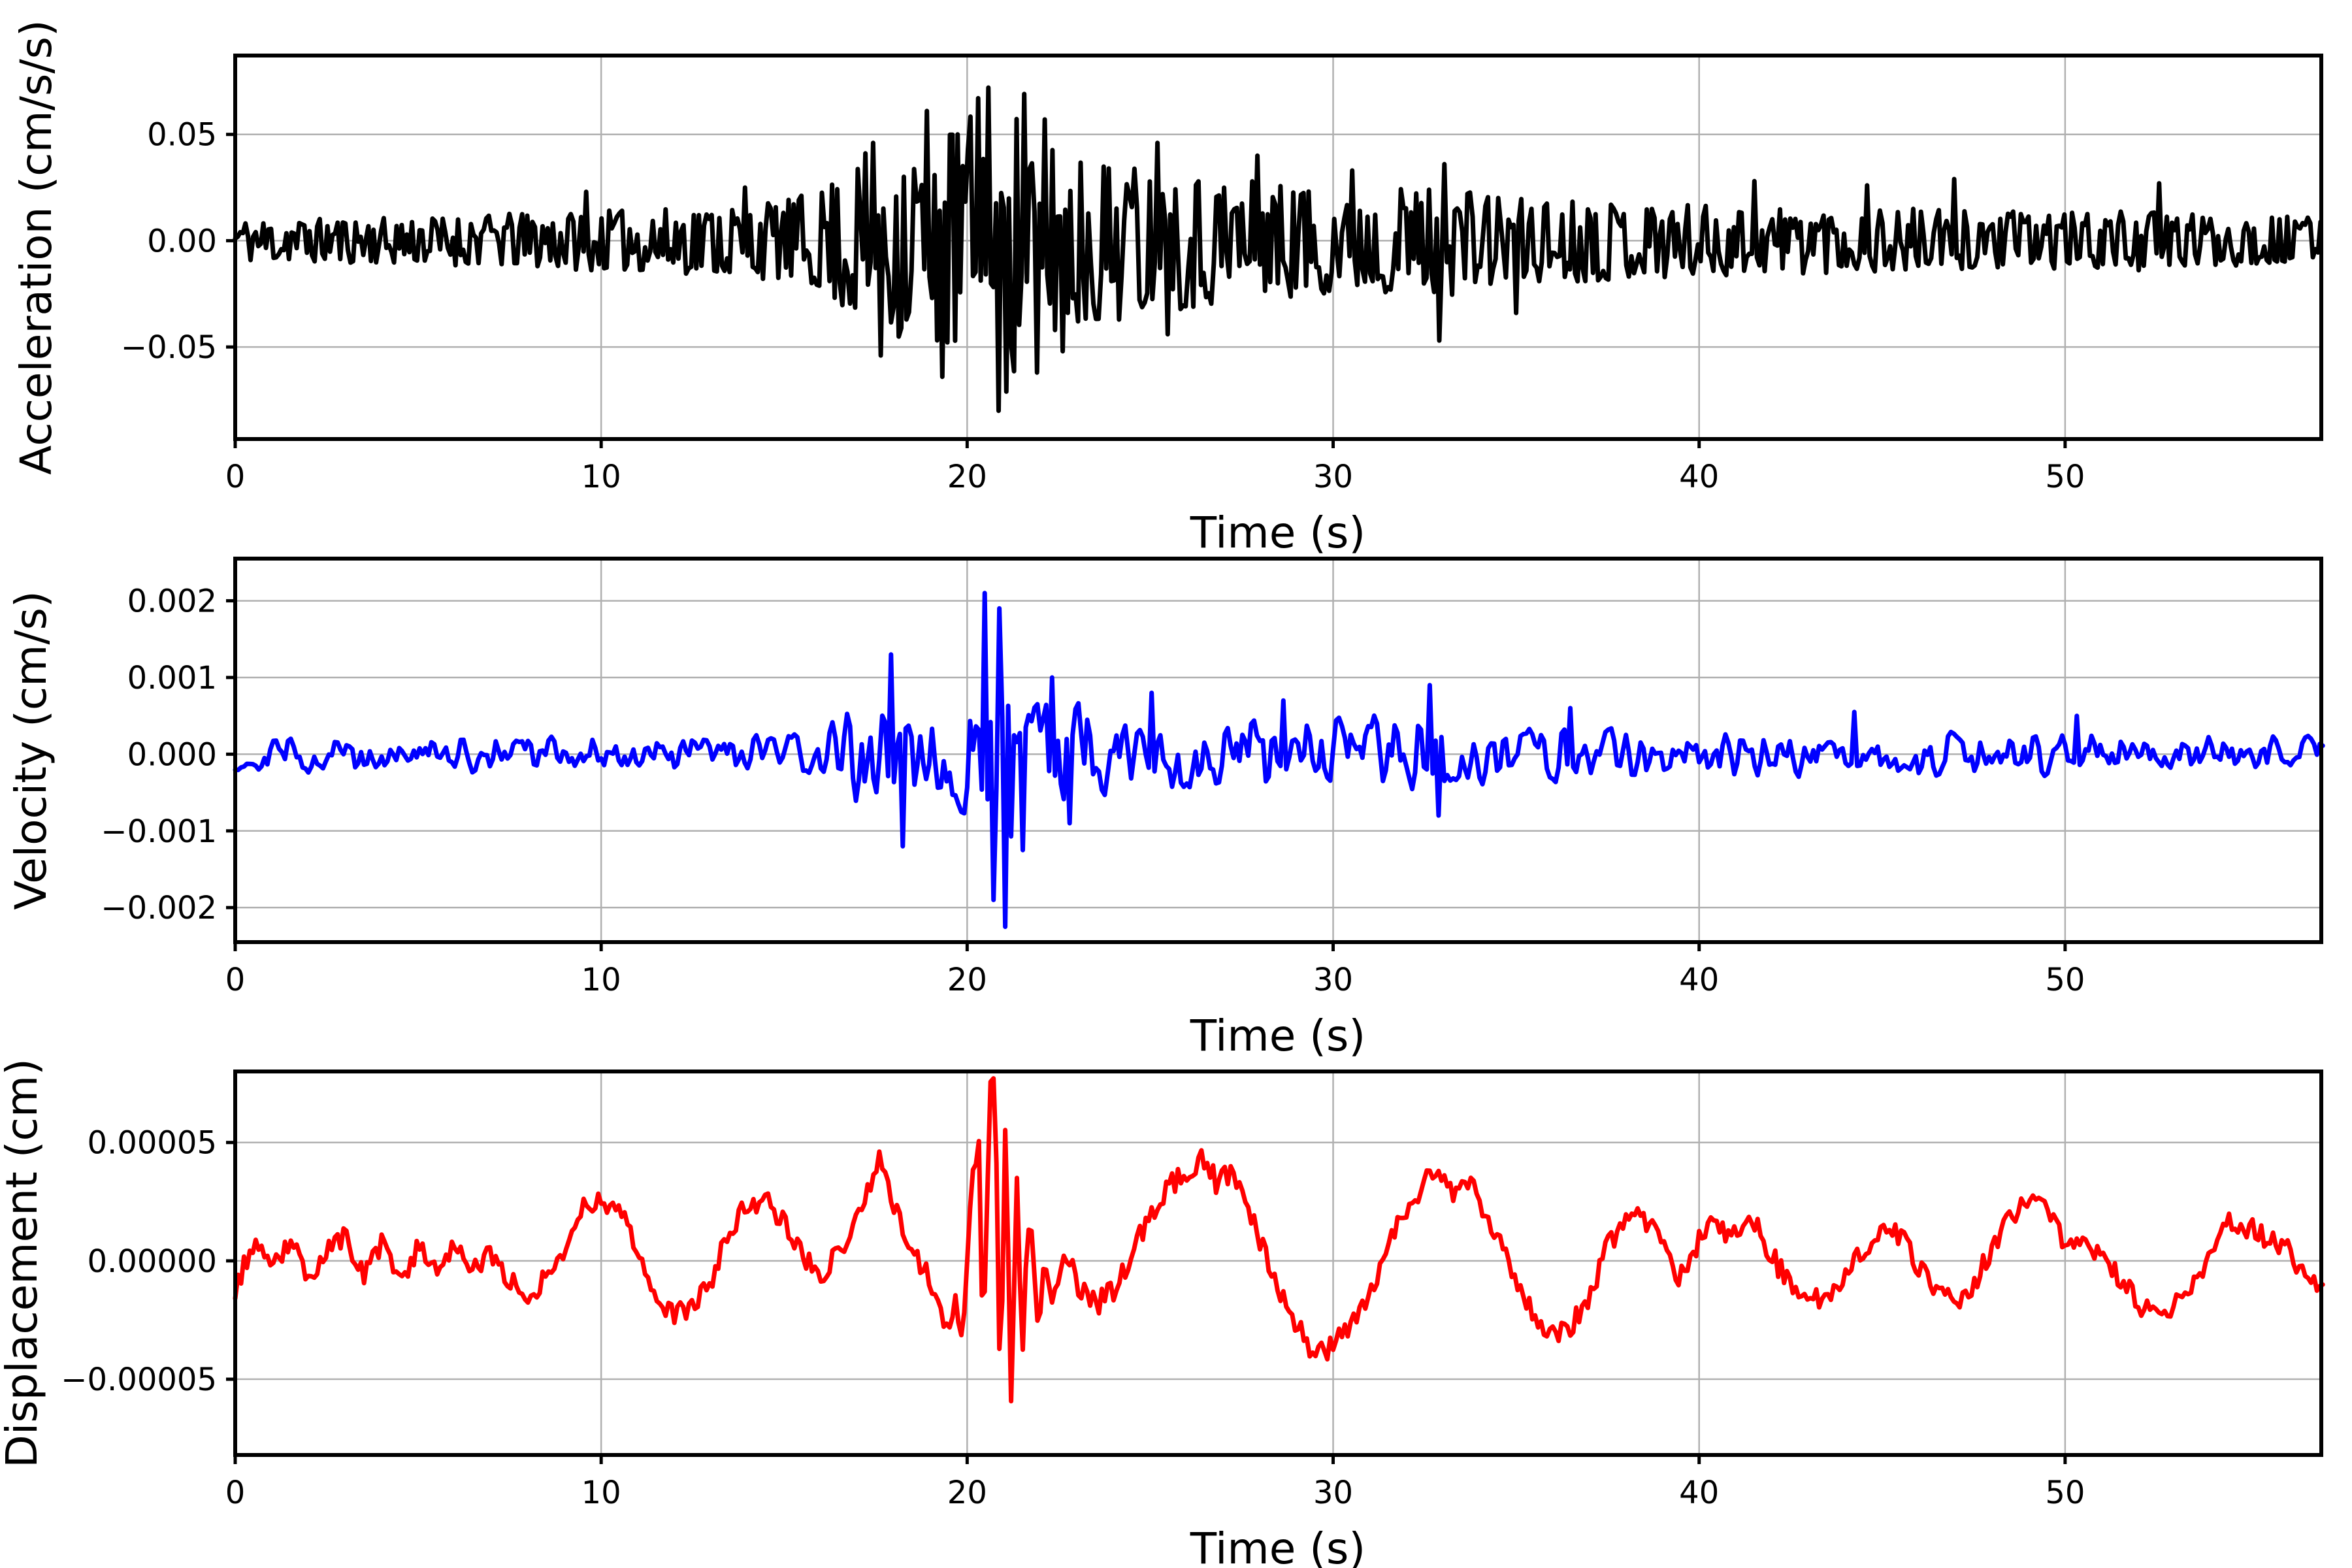 The width and height of the screenshot is (2352, 1568). I want to click on y-tick-label: 0.00000, so click(153, 1261).